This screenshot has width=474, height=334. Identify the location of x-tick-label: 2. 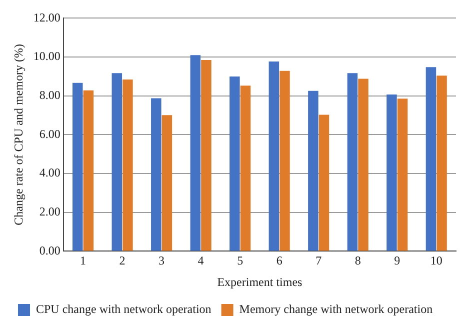
(122, 261).